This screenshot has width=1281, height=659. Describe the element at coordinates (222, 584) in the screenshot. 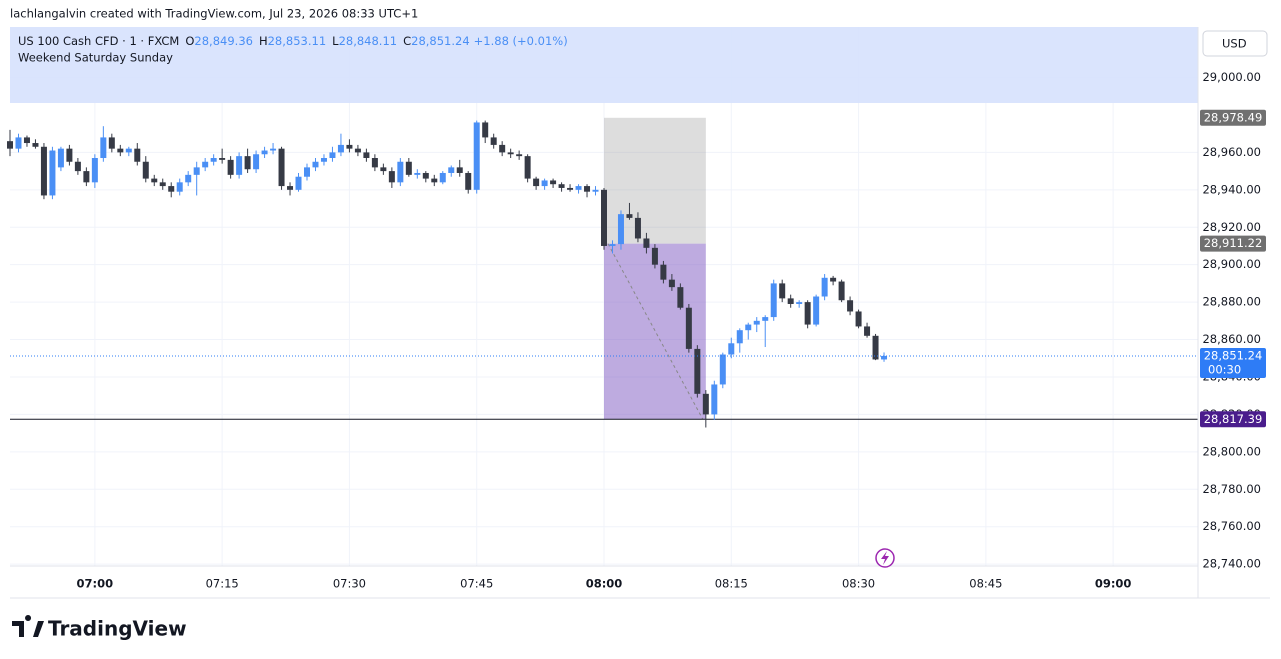

I see `x-tick-label: 07:15` at that location.